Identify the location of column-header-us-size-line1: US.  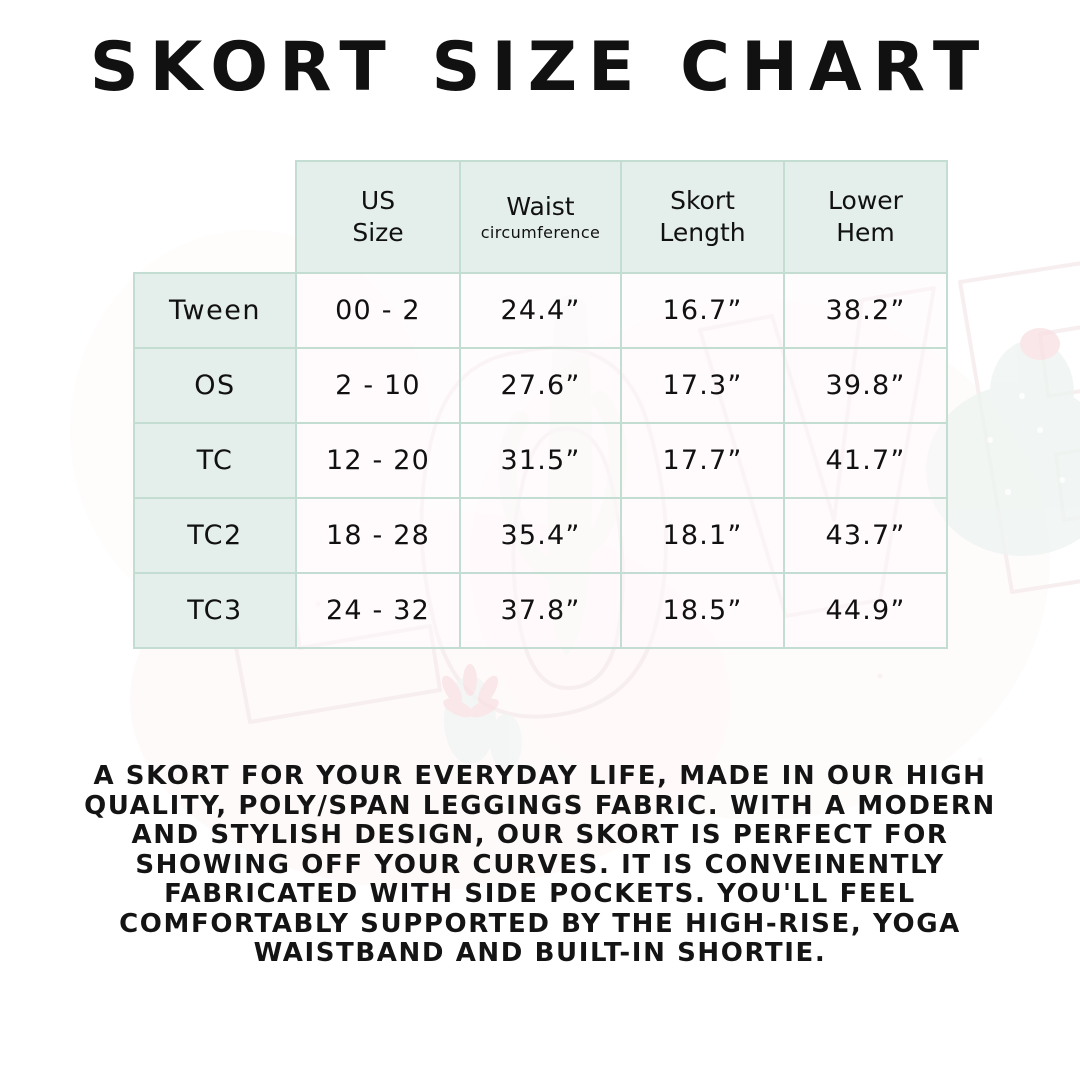
(378, 200).